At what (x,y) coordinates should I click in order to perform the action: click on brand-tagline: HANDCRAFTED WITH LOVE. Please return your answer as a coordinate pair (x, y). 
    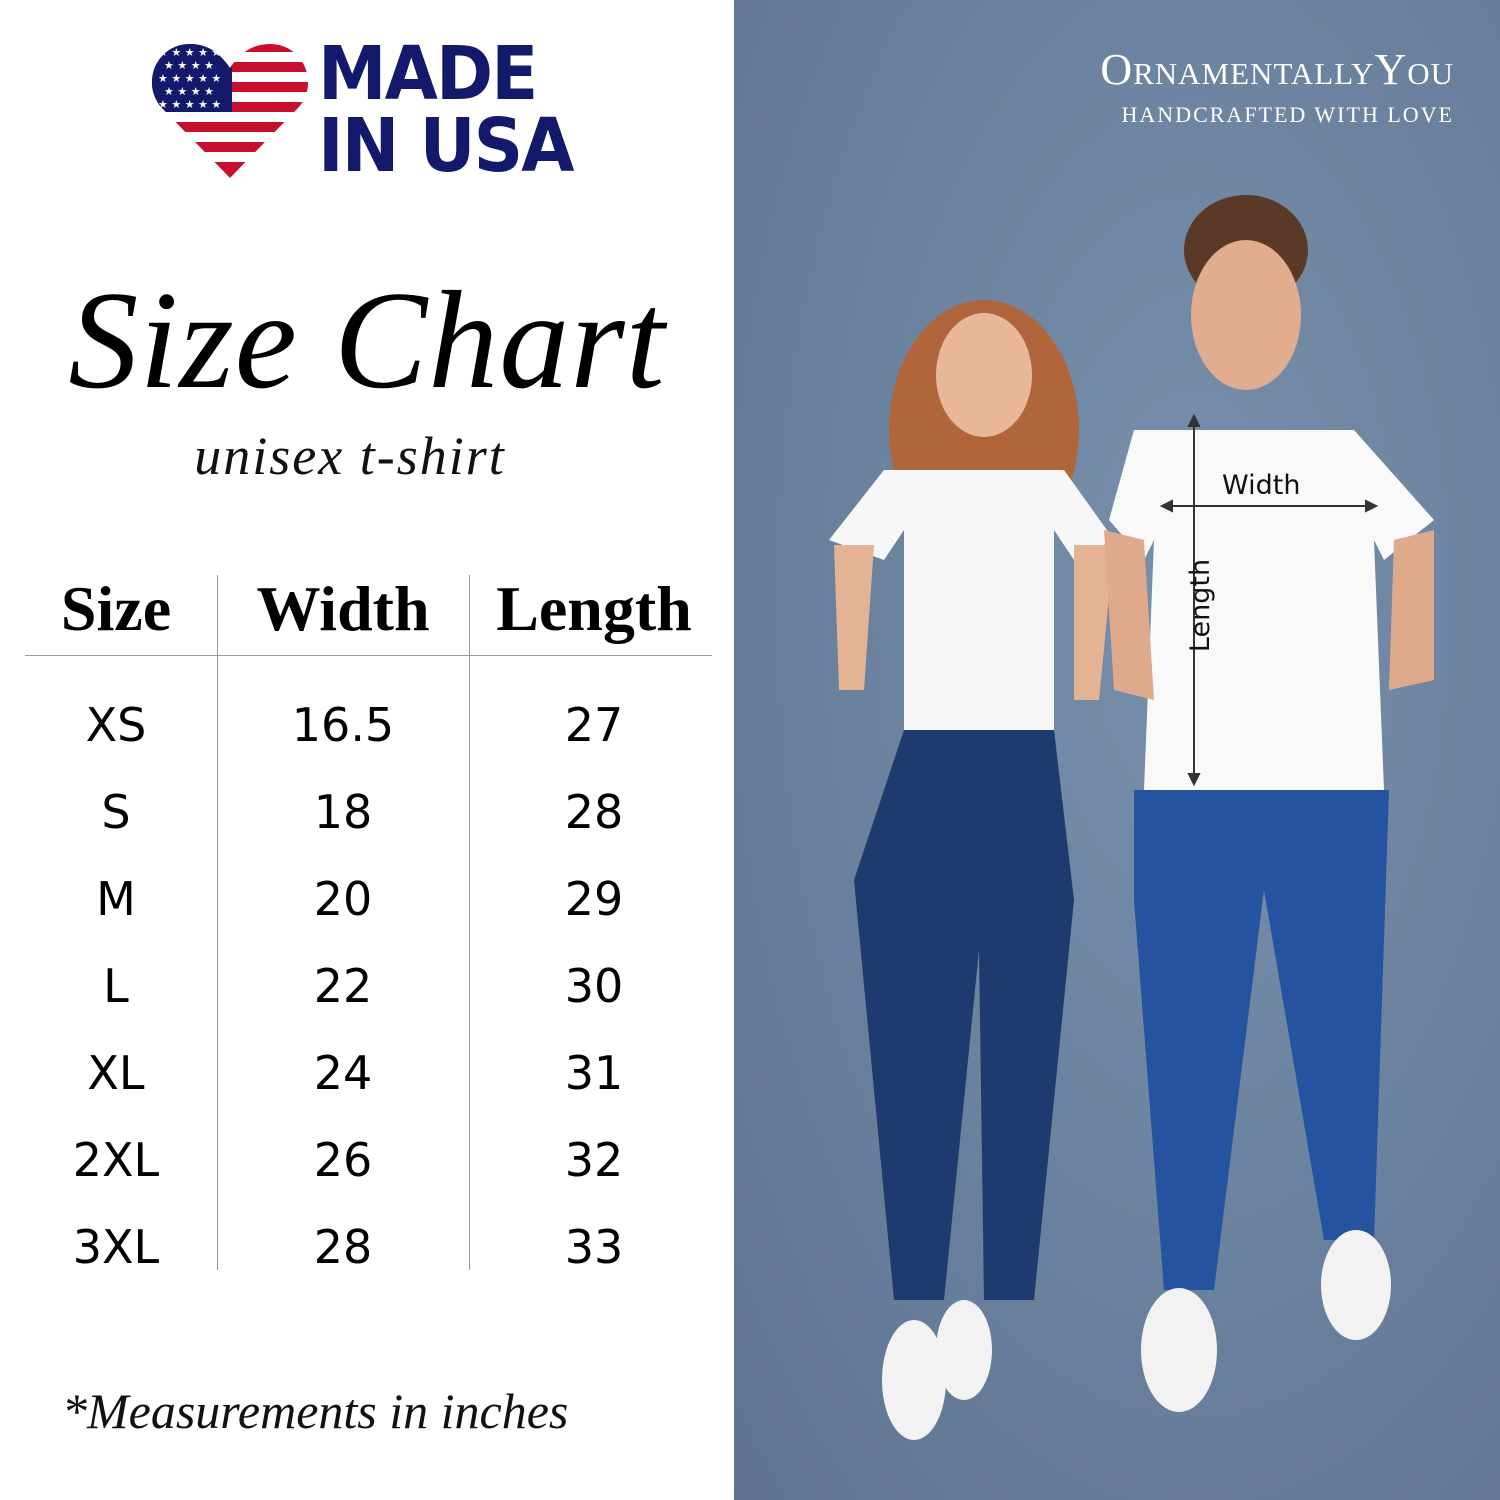
    Looking at the image, I should click on (1287, 114).